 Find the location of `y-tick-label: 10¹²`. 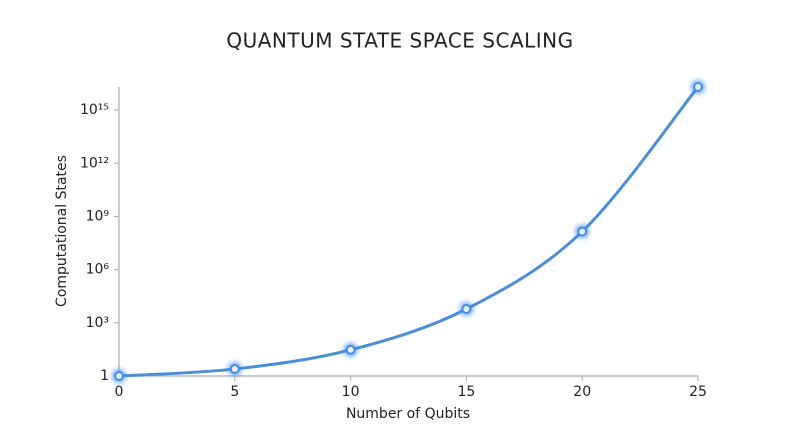

y-tick-label: 10¹² is located at coordinates (94, 163).